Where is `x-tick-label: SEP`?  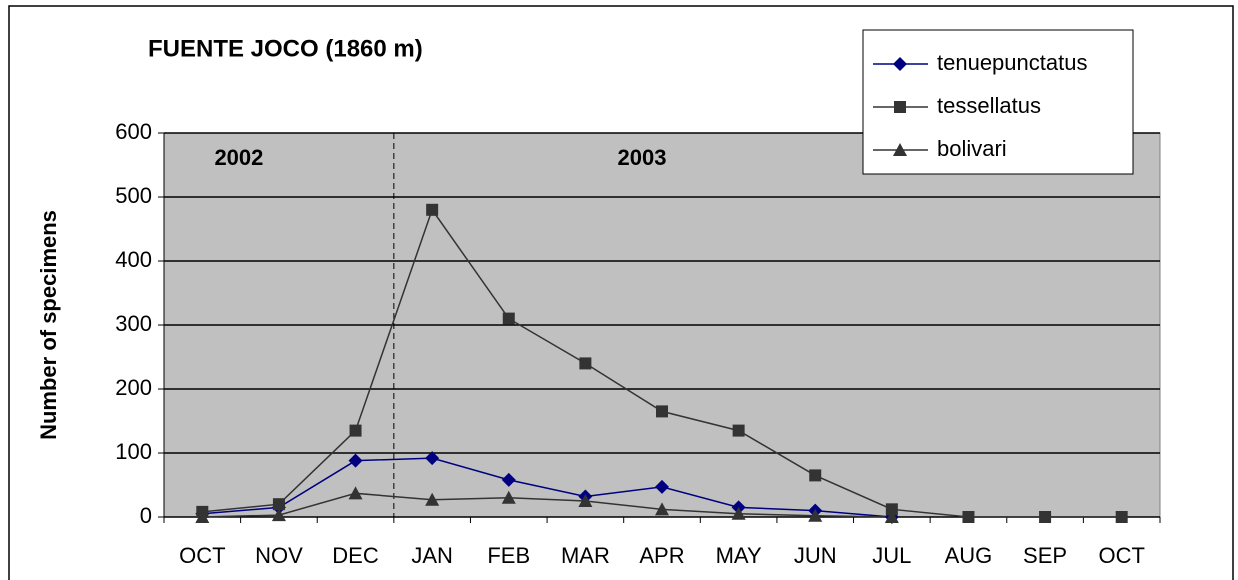
x-tick-label: SEP is located at coordinates (1045, 555).